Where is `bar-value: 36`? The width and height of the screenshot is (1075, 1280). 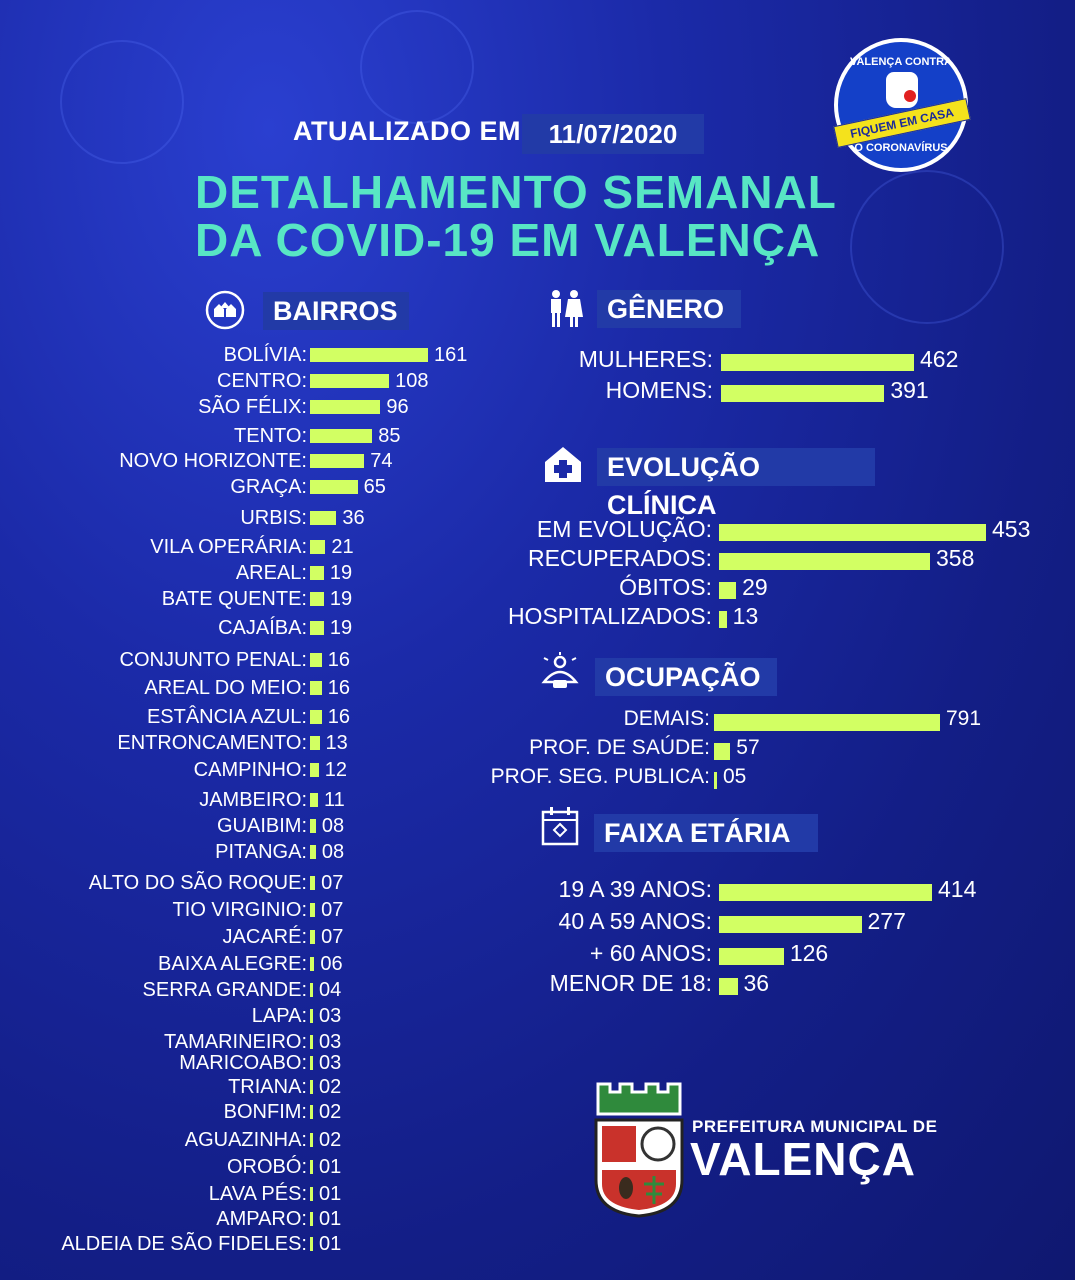
bar-value: 36 is located at coordinates (353, 518).